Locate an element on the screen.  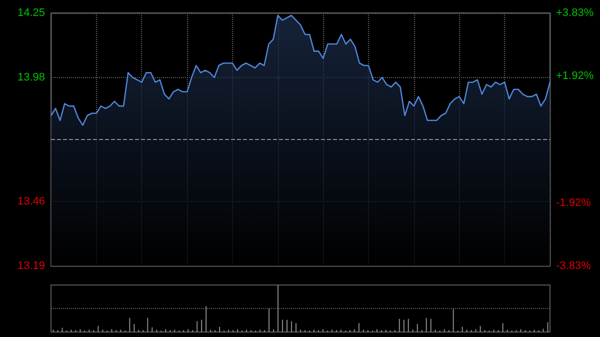
y-tick-label: 13.46 is located at coordinates (31, 202).